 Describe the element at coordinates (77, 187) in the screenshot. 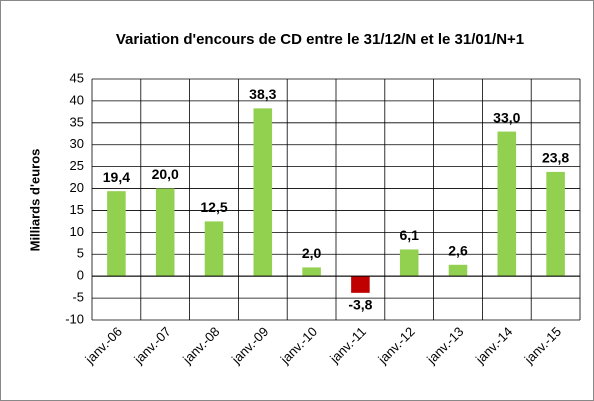

I see `y-tick-label: 20` at that location.